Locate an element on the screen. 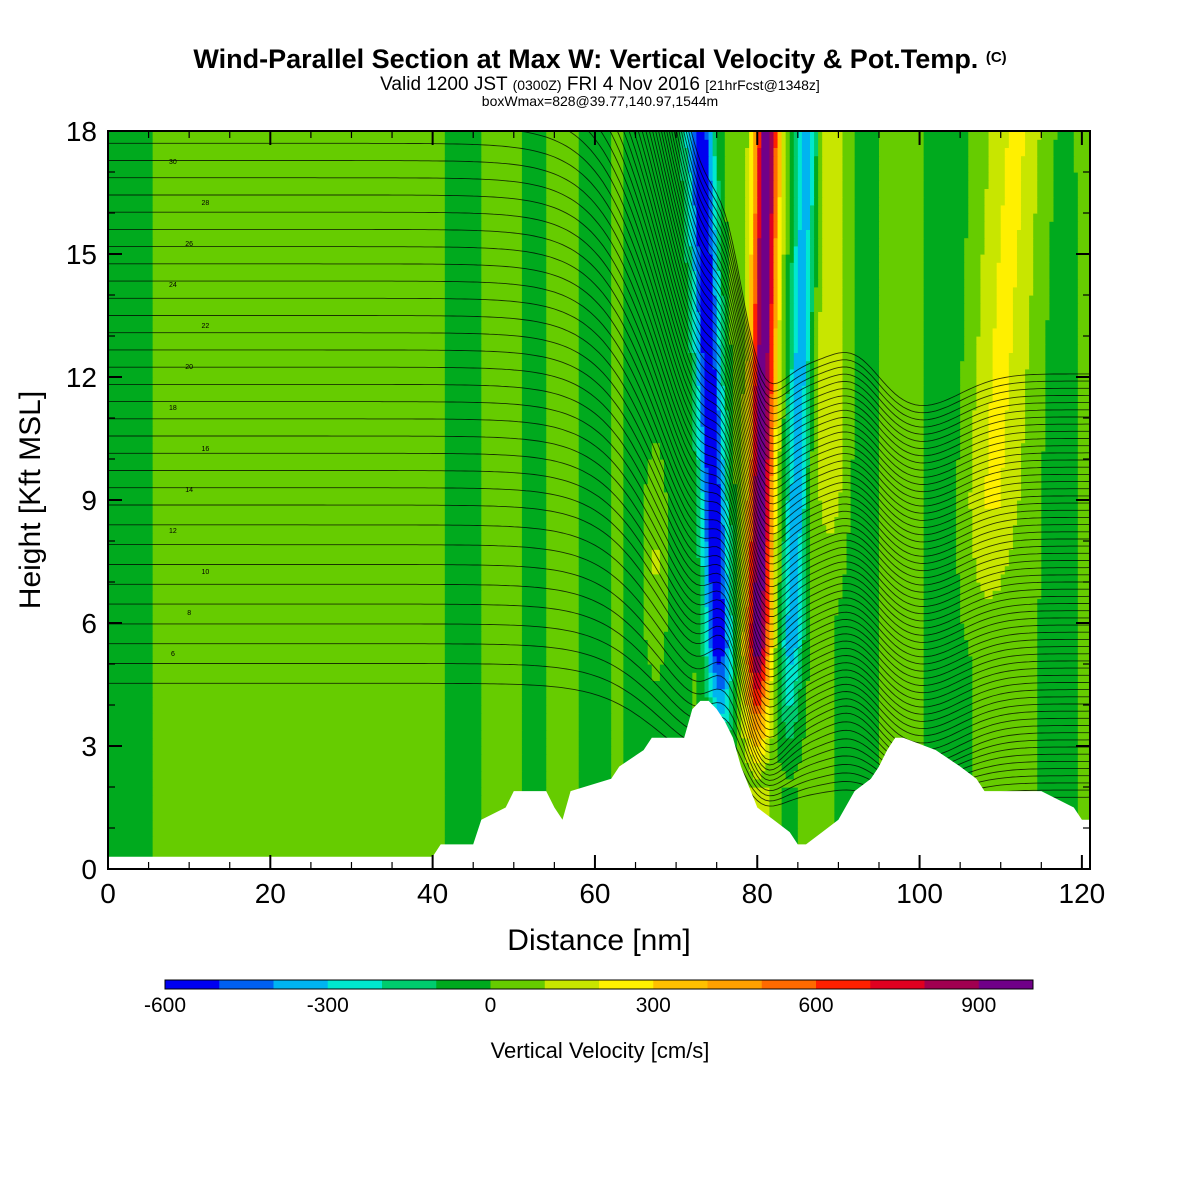  y-axis-label: Height [Kft MSL] is located at coordinates (30, 500).